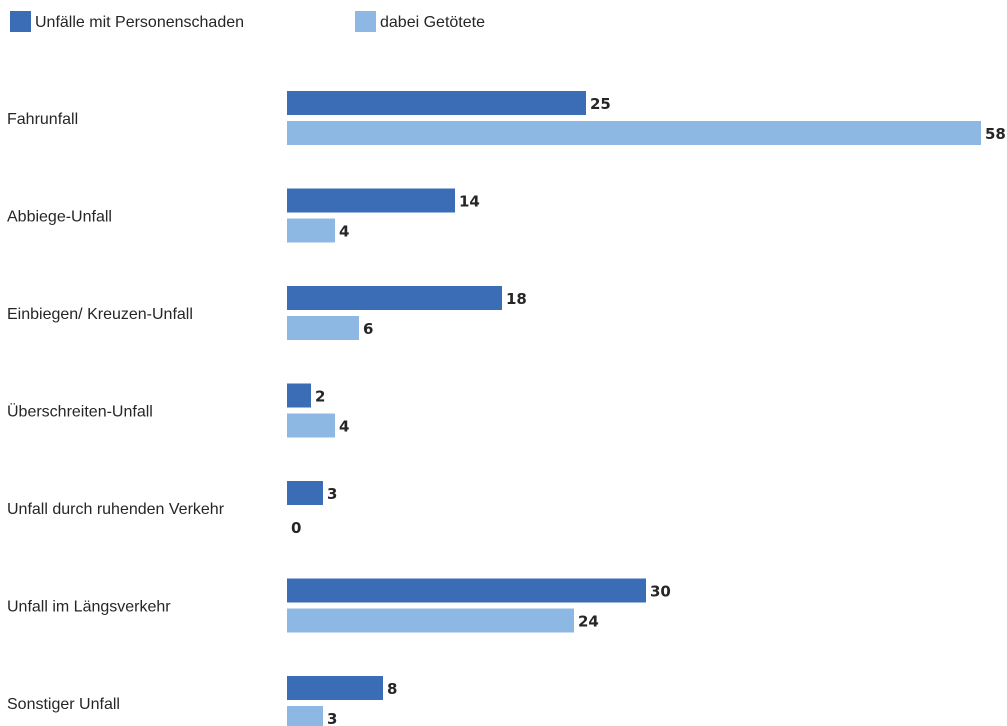  I want to click on bar-group-uberschreiten-unfall: Überschreiten-Unfall 24, so click(178, 410).